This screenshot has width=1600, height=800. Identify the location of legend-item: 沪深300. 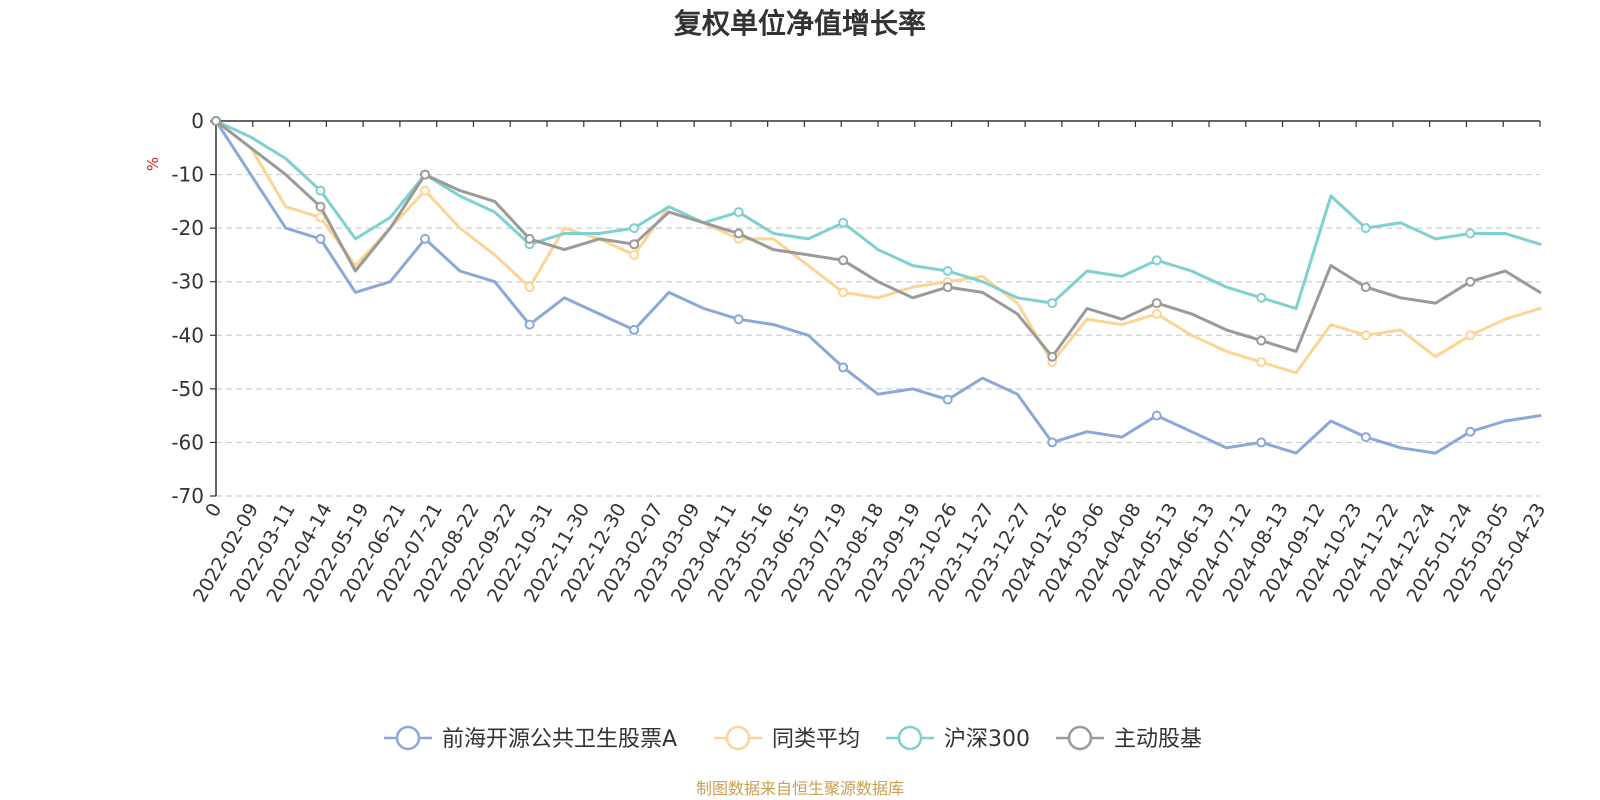
(958, 738).